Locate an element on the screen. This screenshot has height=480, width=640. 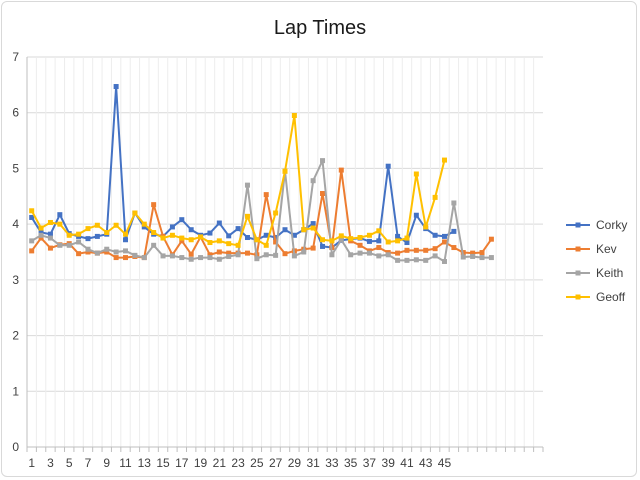
y-tick-label: 0 is located at coordinates (15, 447).